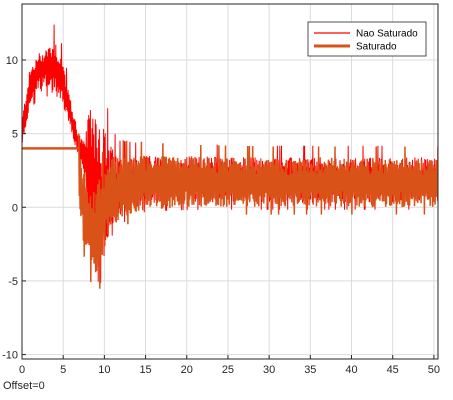 Image resolution: width=453 pixels, height=400 pixels. Describe the element at coordinates (310, 370) in the screenshot. I see `x-tick-label: 35` at that location.